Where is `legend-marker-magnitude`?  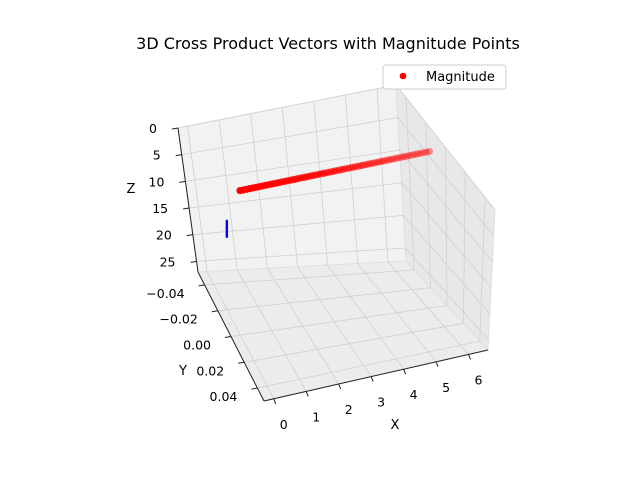 legend-marker-magnitude is located at coordinates (403, 76).